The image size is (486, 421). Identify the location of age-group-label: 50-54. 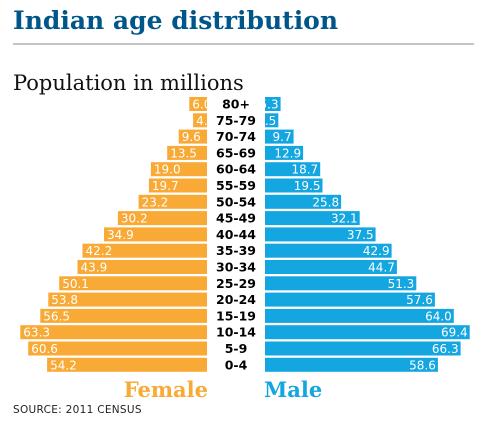
(236, 201).